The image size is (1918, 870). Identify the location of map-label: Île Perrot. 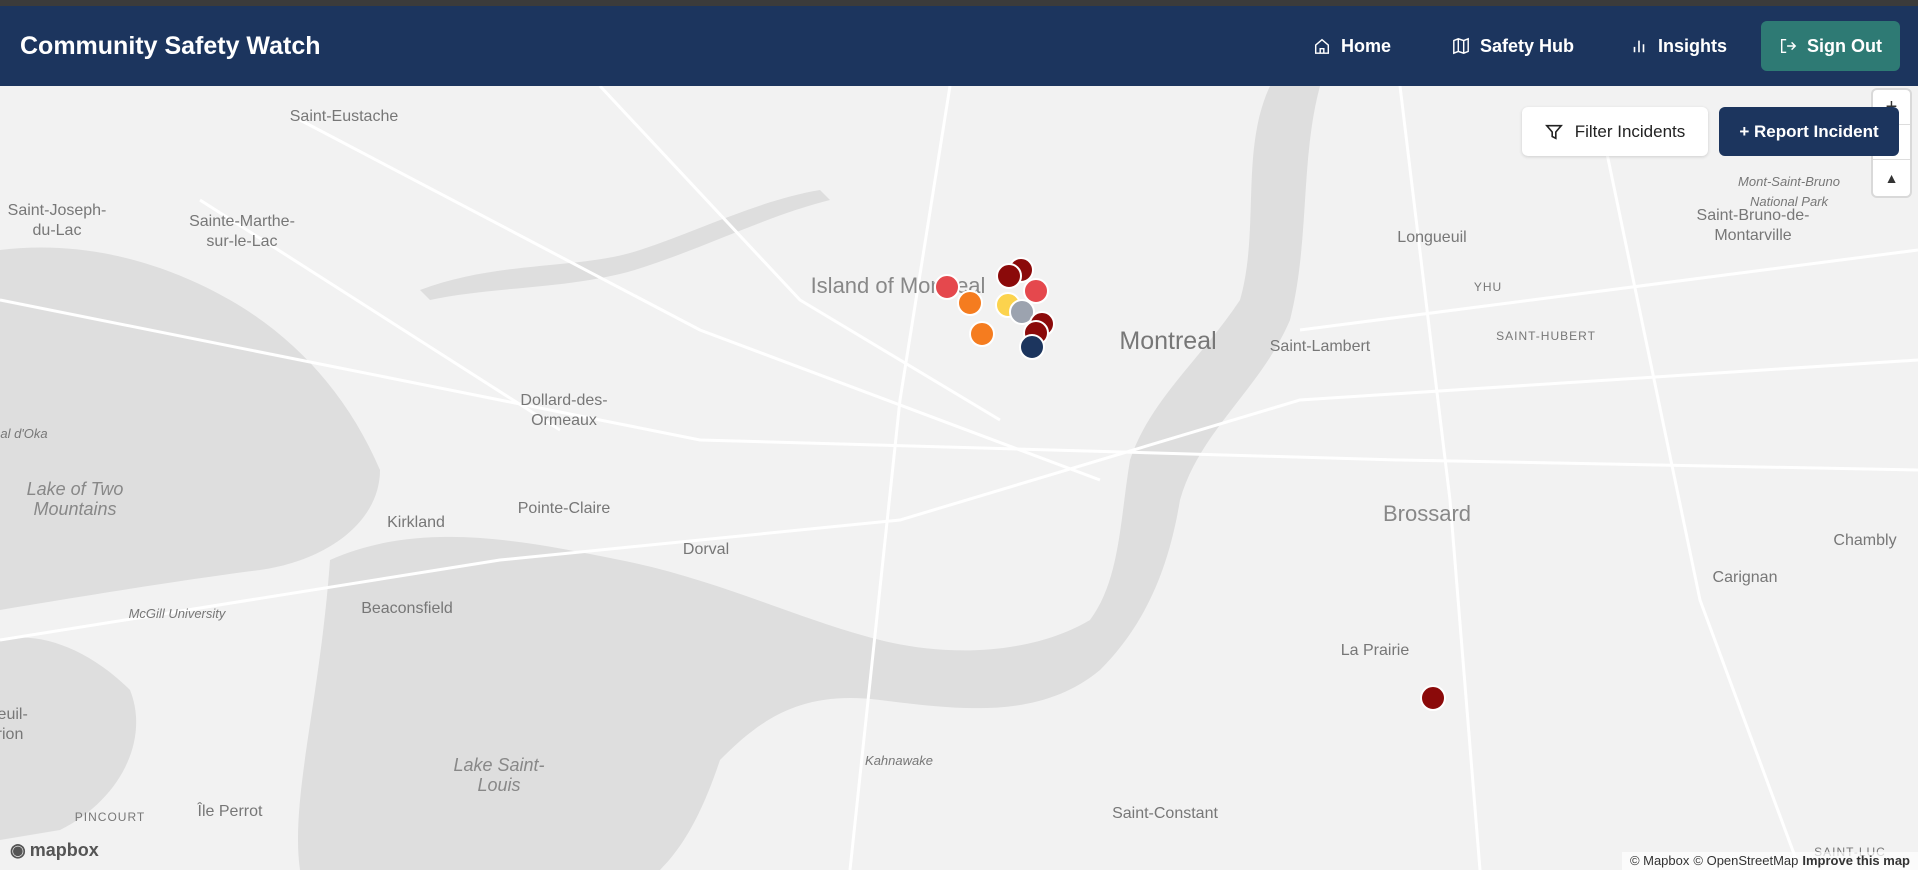
(230, 811).